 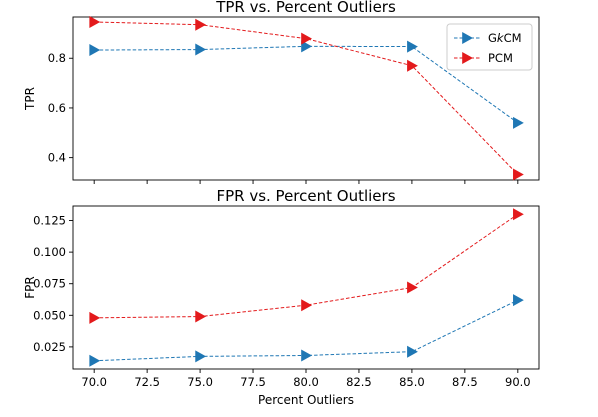 What do you see at coordinates (489, 47) in the screenshot?
I see `legend: GkCM PCM` at bounding box center [489, 47].